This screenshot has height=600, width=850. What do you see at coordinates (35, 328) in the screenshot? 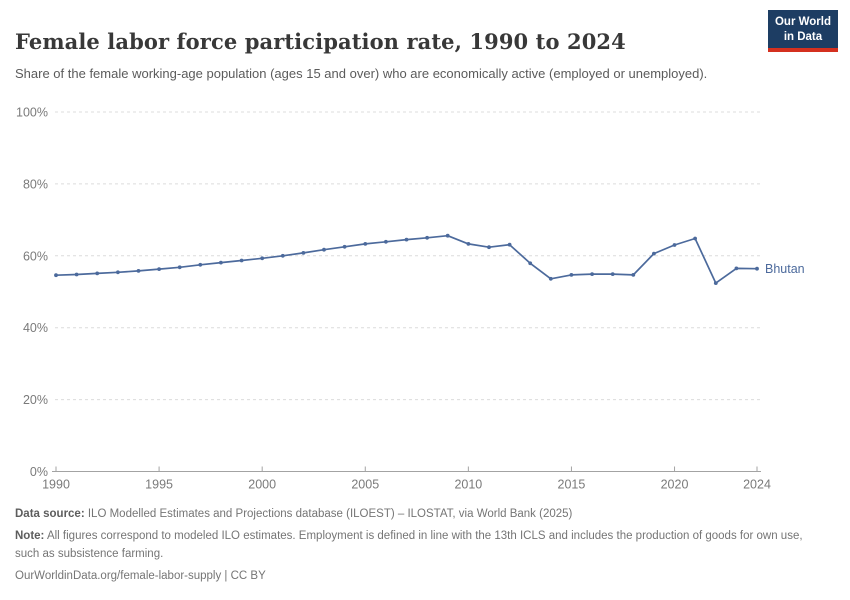
I see `y-axis-tick-label: 40%` at bounding box center [35, 328].